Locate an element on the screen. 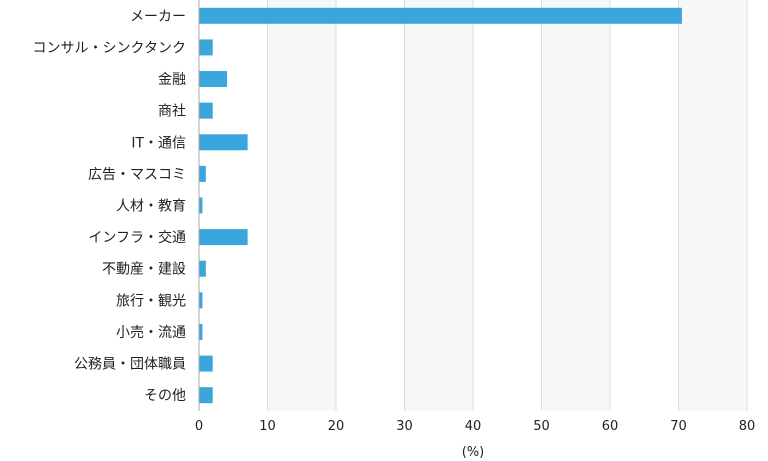 The image size is (768, 461). x-tick-label: 60 is located at coordinates (610, 426).